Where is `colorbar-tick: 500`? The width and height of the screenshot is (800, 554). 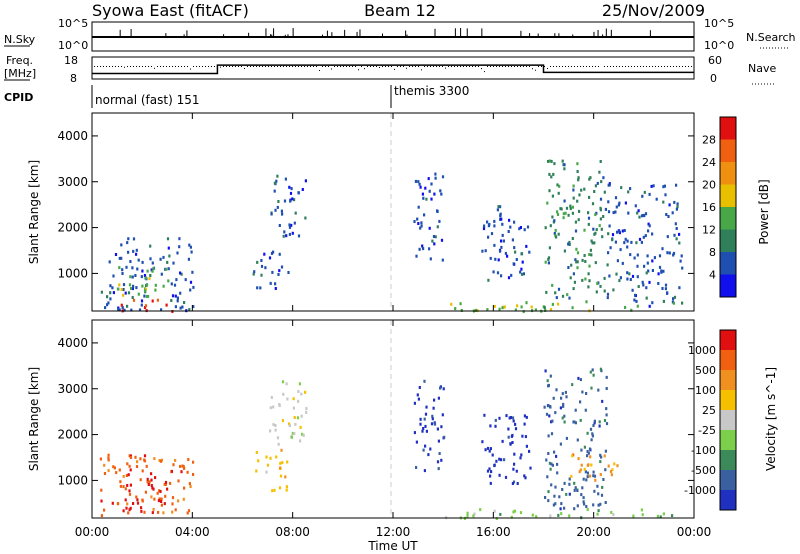
colorbar-tick: 500 is located at coordinates (705, 370).